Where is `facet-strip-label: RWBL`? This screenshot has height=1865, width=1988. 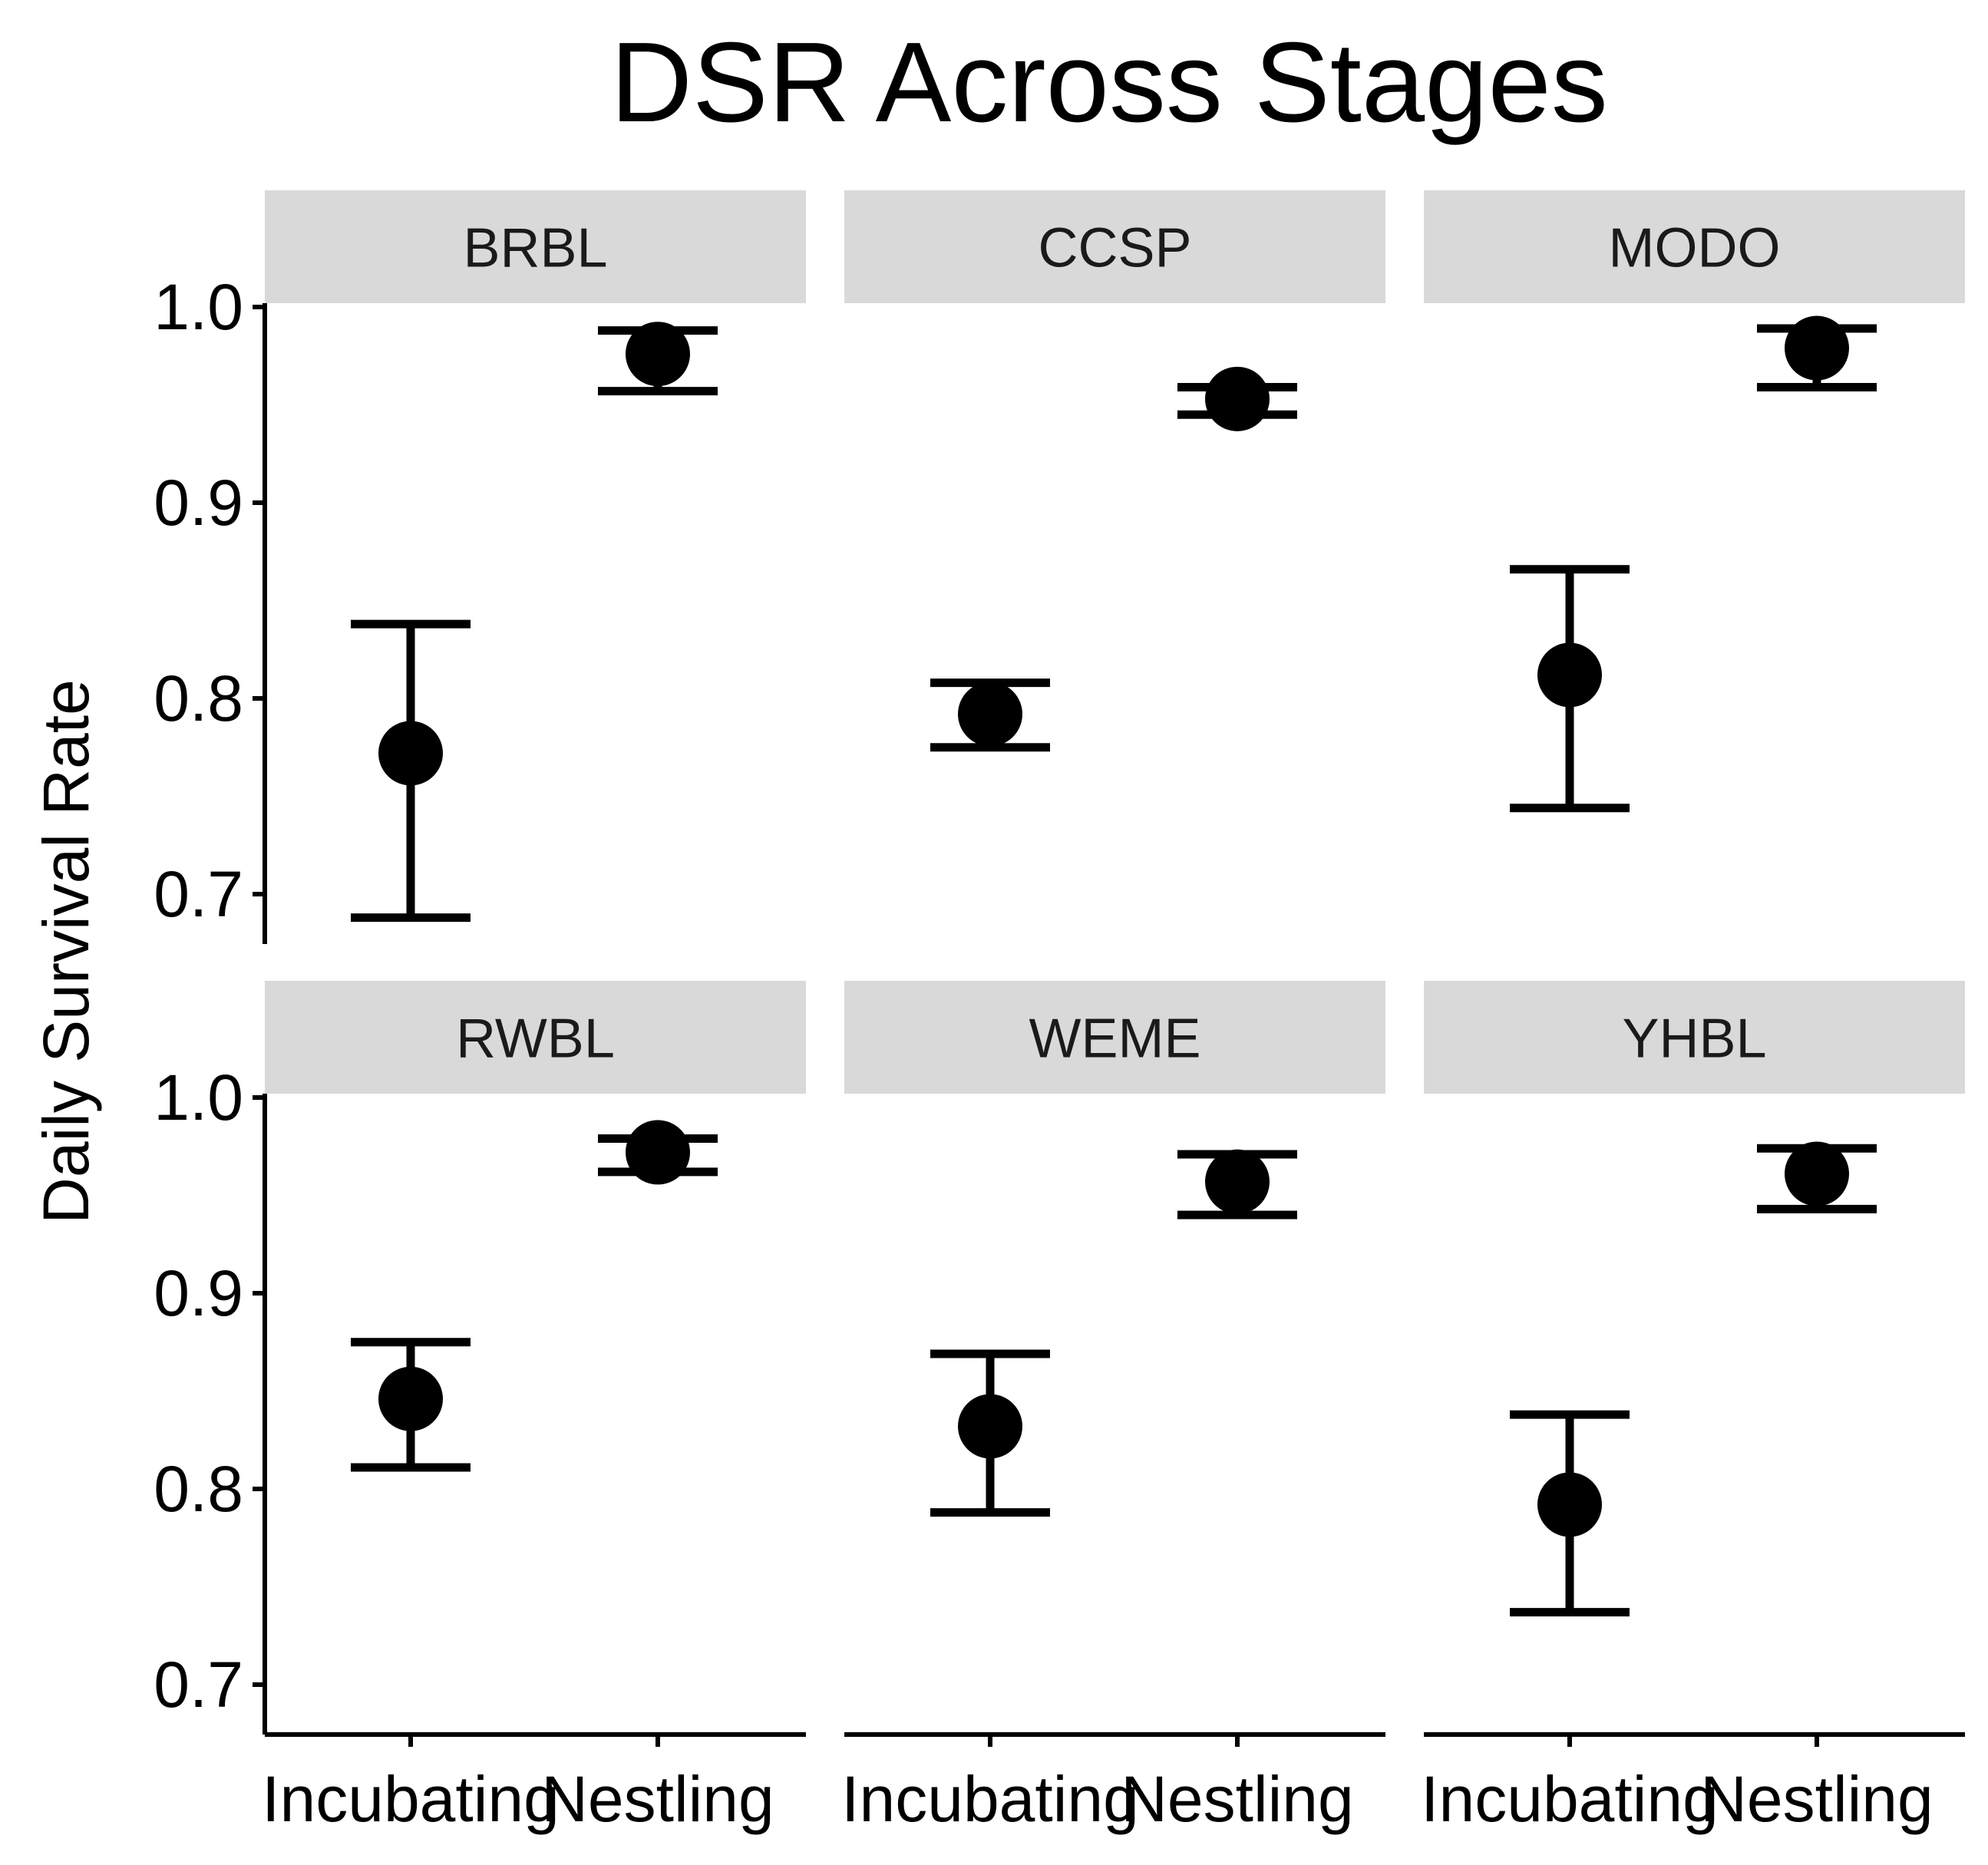
facet-strip-label: RWBL is located at coordinates (536, 1039).